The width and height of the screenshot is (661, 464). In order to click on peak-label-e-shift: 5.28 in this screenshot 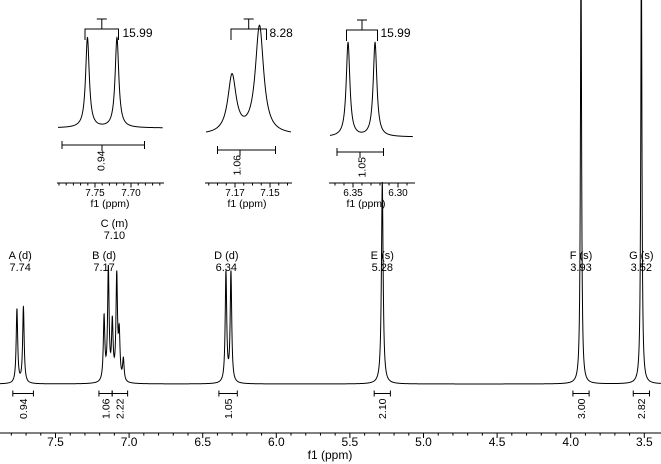, I will do `click(382, 268)`.